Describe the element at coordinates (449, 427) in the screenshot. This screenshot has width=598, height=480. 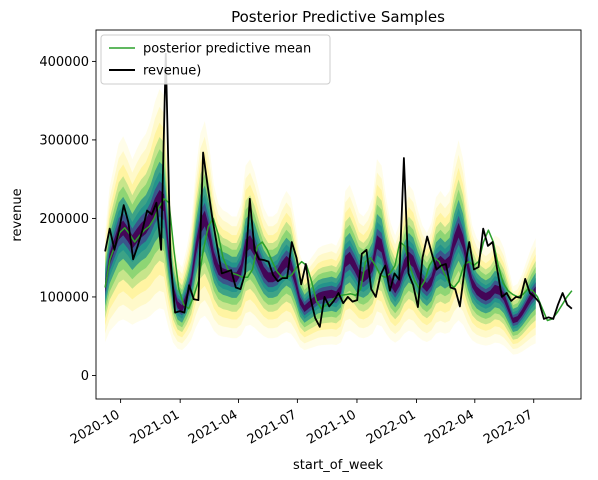
I see `x-tick-label: 2022-04` at that location.